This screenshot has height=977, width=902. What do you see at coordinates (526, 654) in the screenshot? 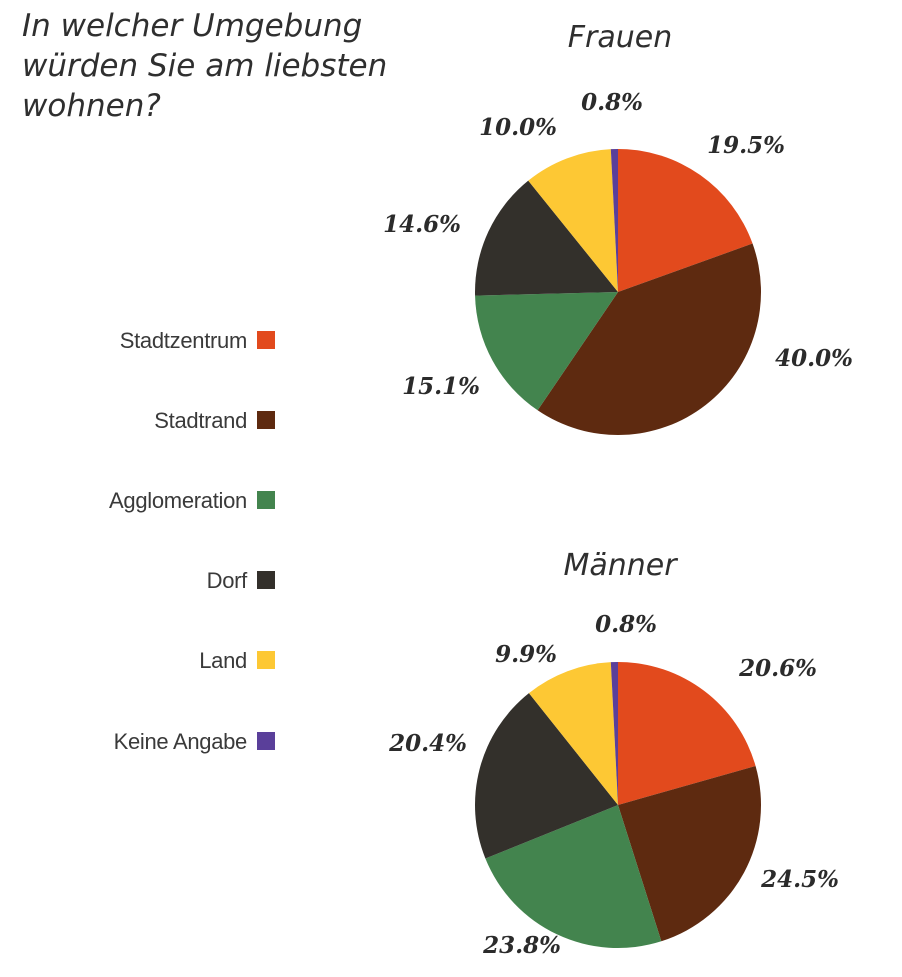
I see `data-label-m-nner-land: 9.9%` at bounding box center [526, 654].